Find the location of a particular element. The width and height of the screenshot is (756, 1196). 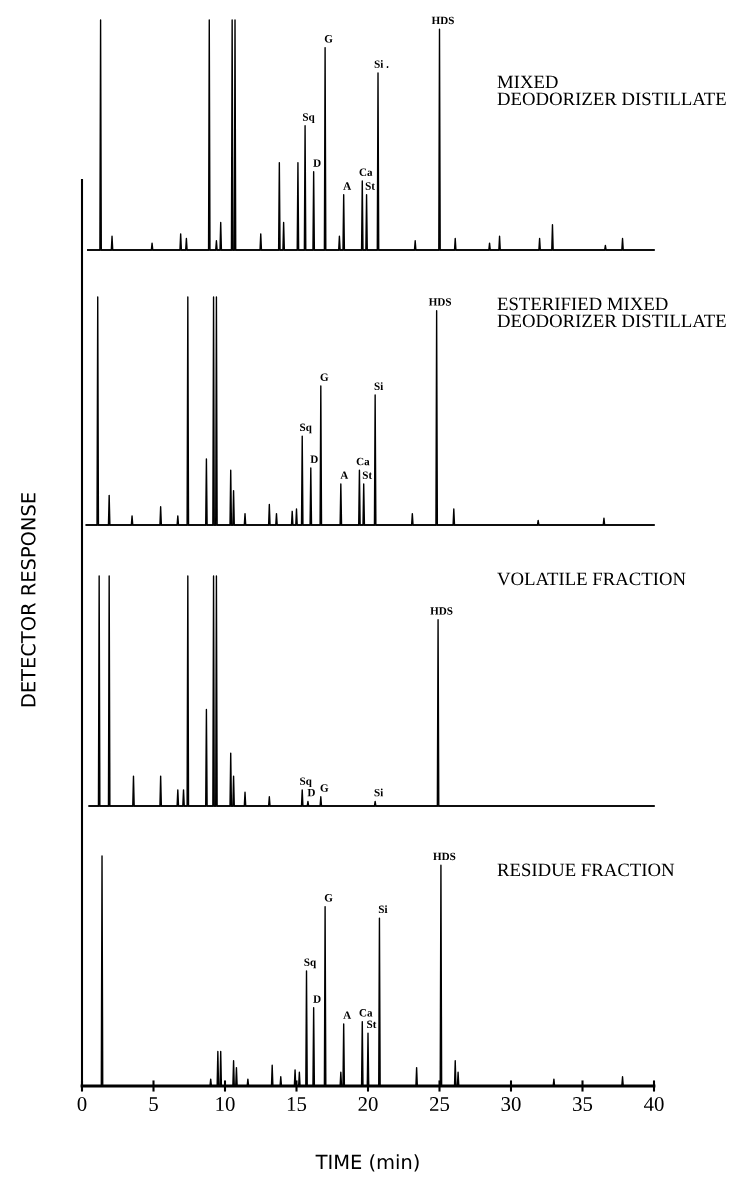

x-tick-label: 25 is located at coordinates (440, 1104).